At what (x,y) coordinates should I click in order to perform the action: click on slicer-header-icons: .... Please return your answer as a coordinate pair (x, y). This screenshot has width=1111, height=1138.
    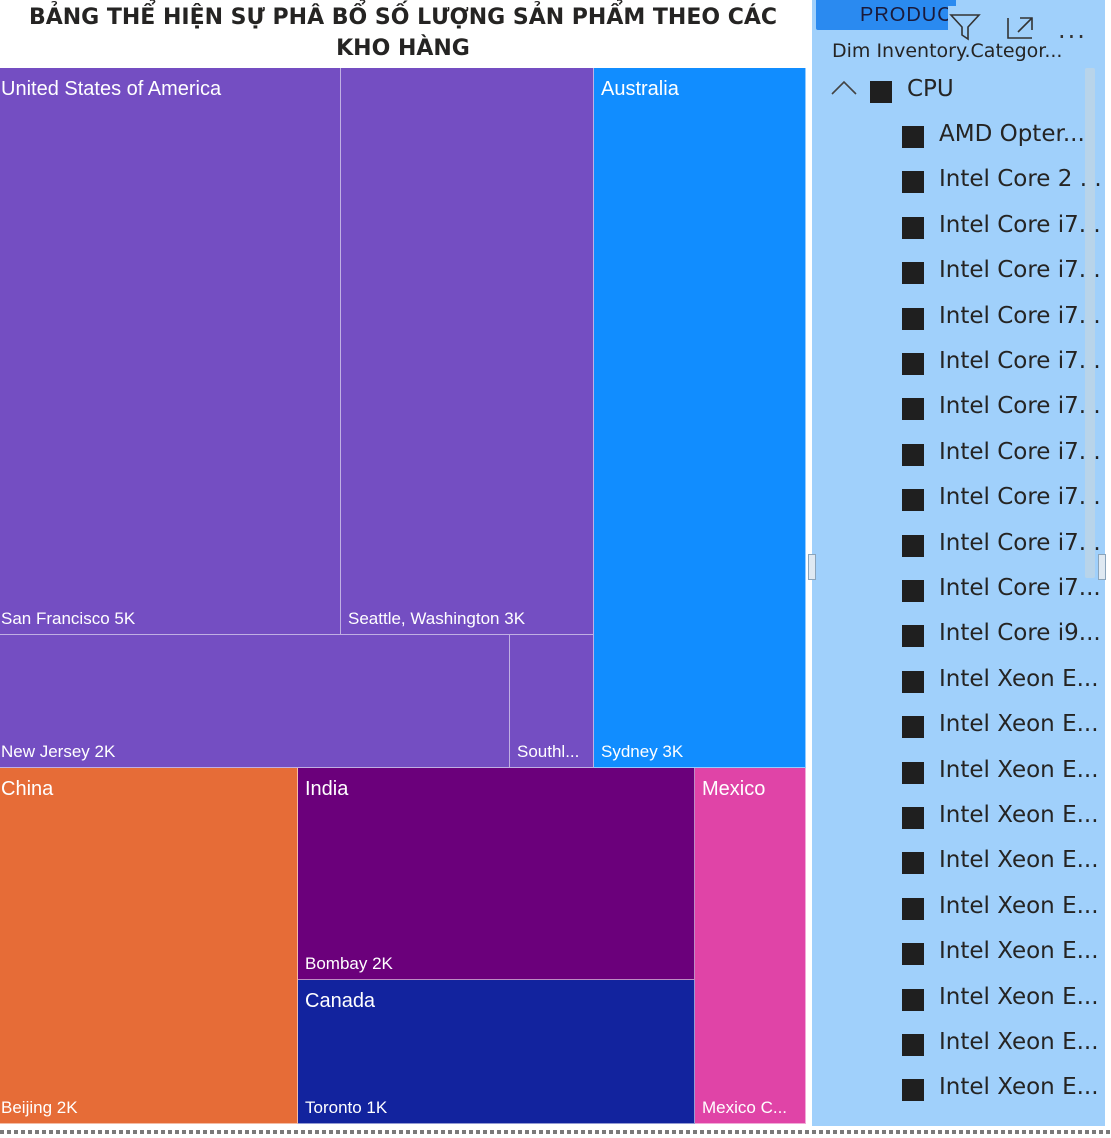
    Looking at the image, I should click on (1026, 26).